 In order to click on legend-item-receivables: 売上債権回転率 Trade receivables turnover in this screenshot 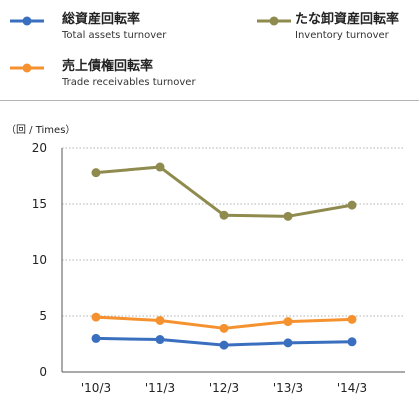, I will do `click(118, 77)`.